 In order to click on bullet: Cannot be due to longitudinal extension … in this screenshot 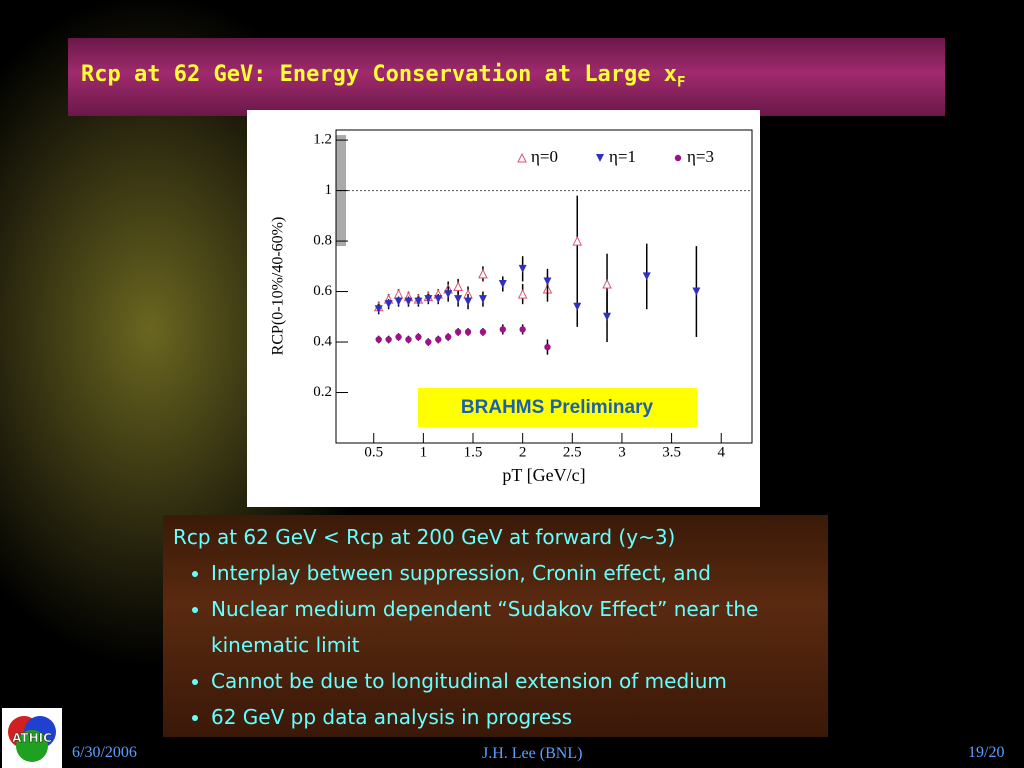, I will do `click(519, 681)`.